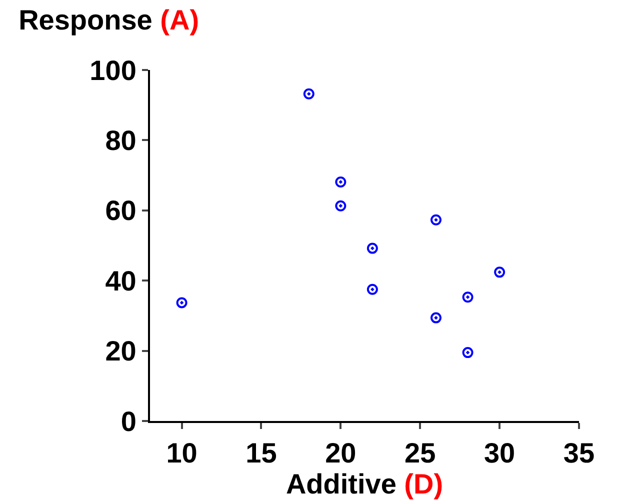 This screenshot has height=504, width=619. Describe the element at coordinates (120, 140) in the screenshot. I see `y-tick-label: 80` at that location.